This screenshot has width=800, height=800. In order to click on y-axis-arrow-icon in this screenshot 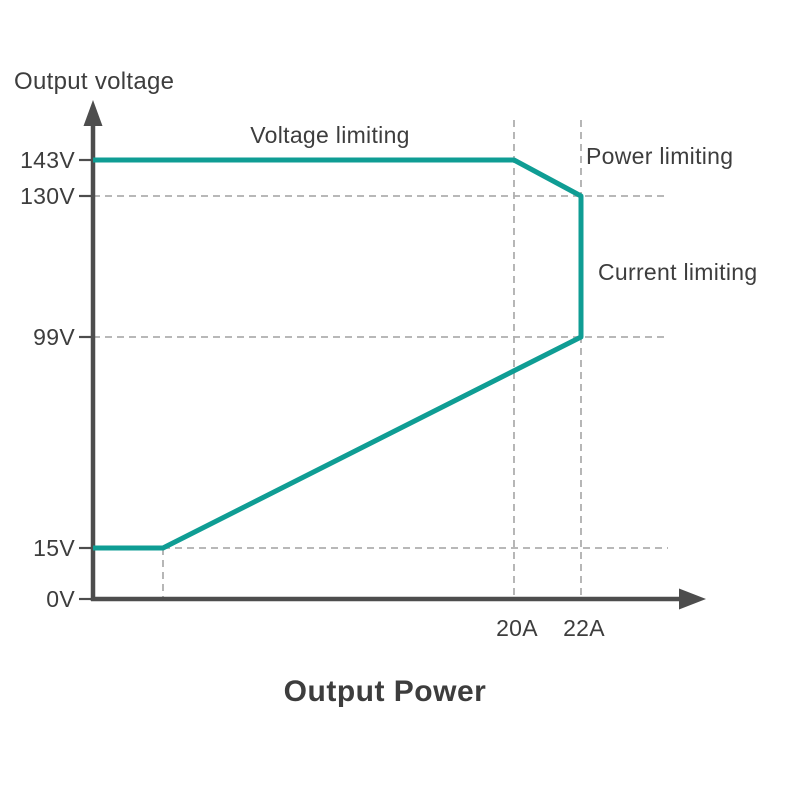, I will do `click(93, 113)`.